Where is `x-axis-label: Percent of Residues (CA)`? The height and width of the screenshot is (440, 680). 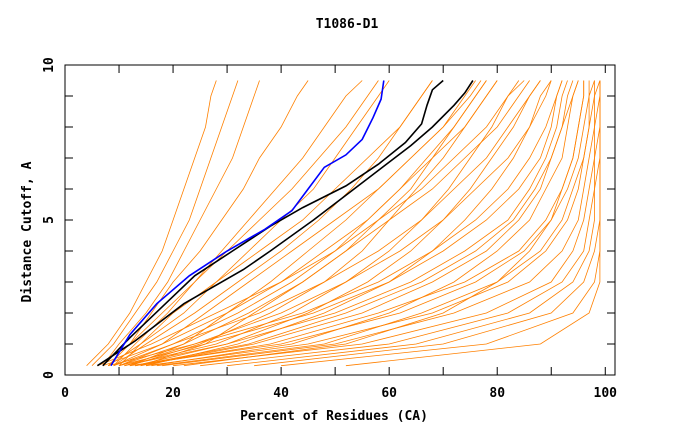 x-axis-label: Percent of Residues (CA) is located at coordinates (334, 416).